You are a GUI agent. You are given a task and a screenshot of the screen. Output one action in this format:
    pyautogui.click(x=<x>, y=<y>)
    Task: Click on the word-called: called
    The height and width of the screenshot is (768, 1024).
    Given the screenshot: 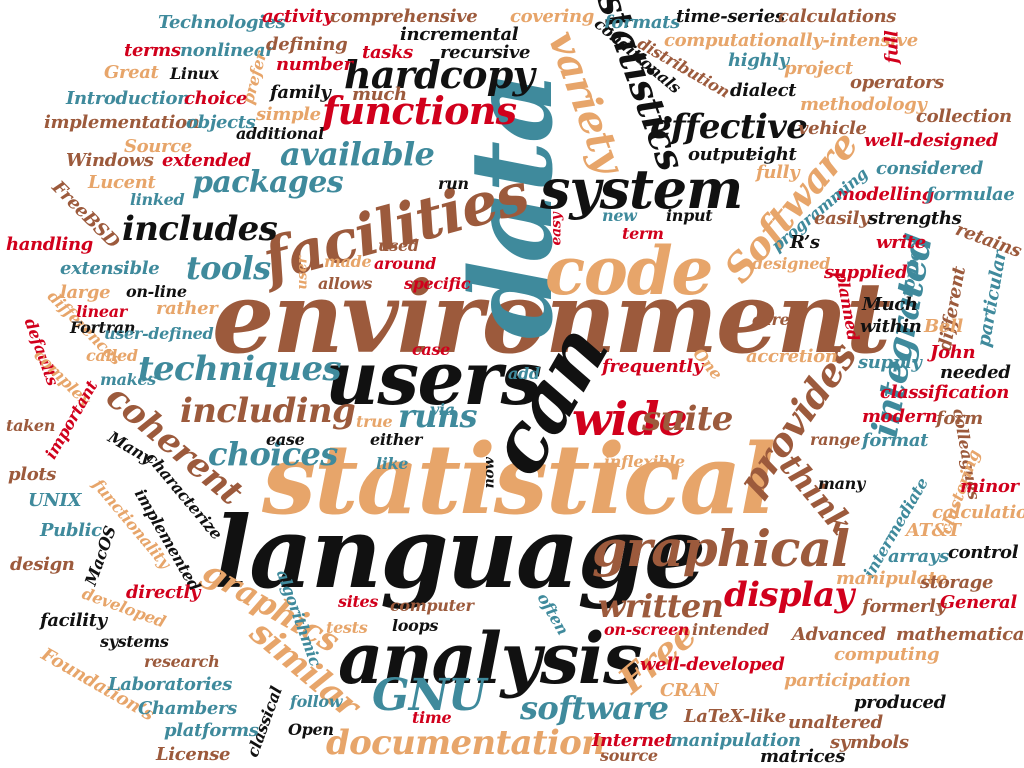 What is the action you would take?
    pyautogui.click(x=112, y=355)
    